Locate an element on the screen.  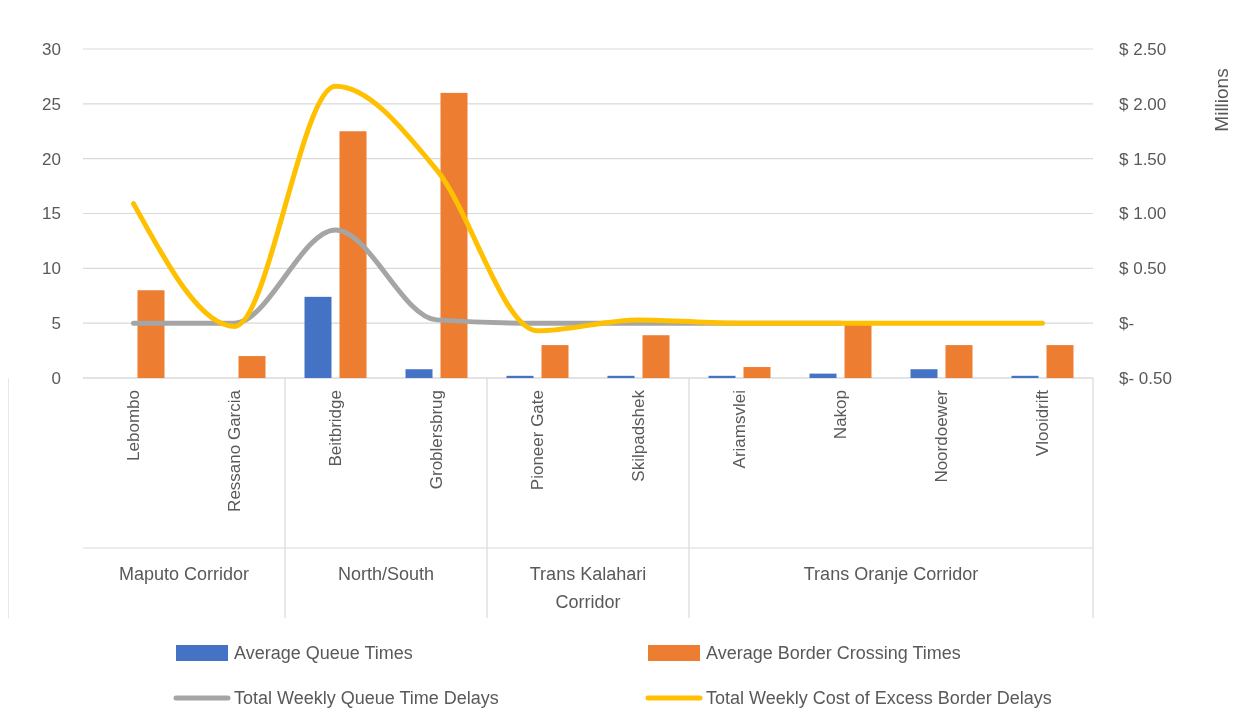
y2-tick-label: $ 1.00 is located at coordinates (1143, 214).